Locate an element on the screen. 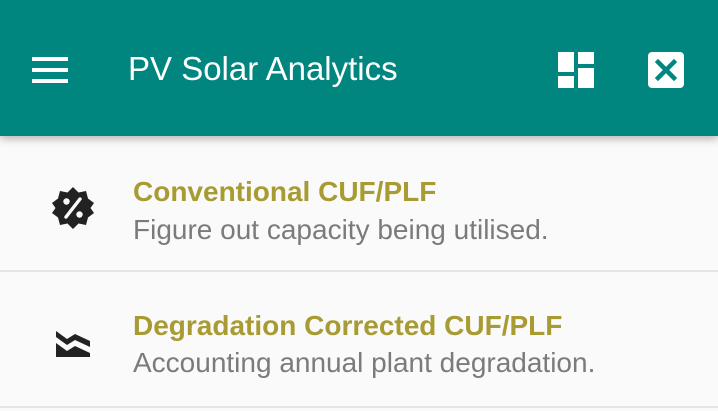 This screenshot has height=411, width=718. menu-icon is located at coordinates (50, 70).